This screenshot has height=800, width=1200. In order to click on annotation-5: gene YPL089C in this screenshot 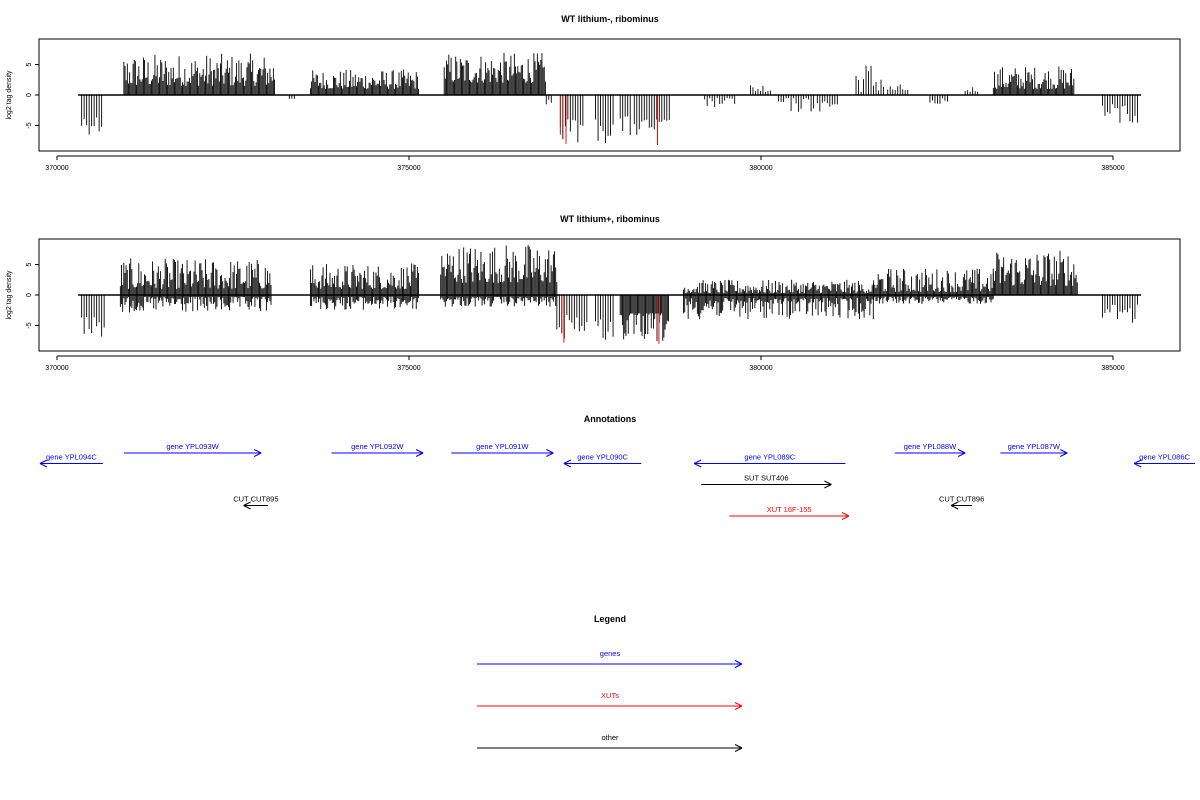, I will do `click(769, 460)`.